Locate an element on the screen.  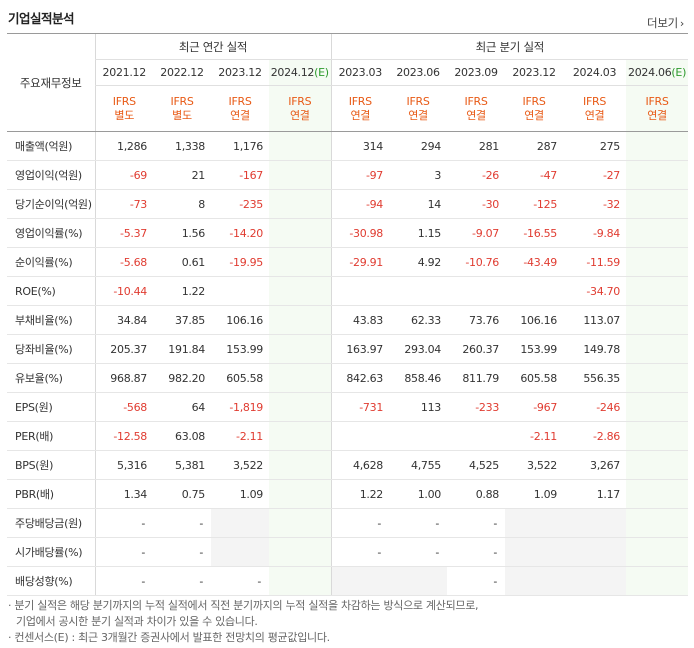
value-cell: 1.56 is located at coordinates (182, 233).